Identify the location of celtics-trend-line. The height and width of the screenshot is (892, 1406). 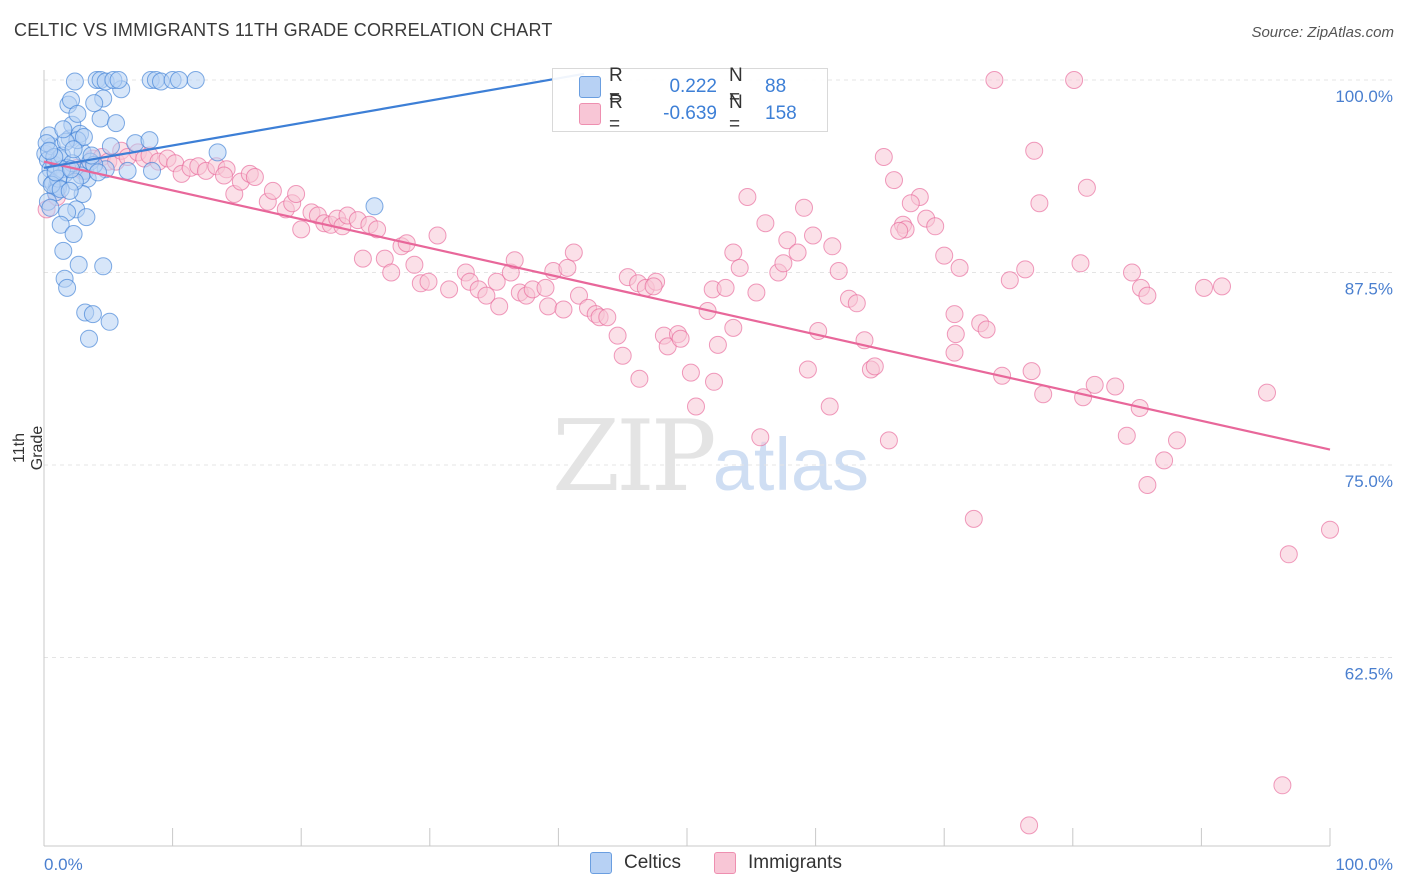
(314, 120).